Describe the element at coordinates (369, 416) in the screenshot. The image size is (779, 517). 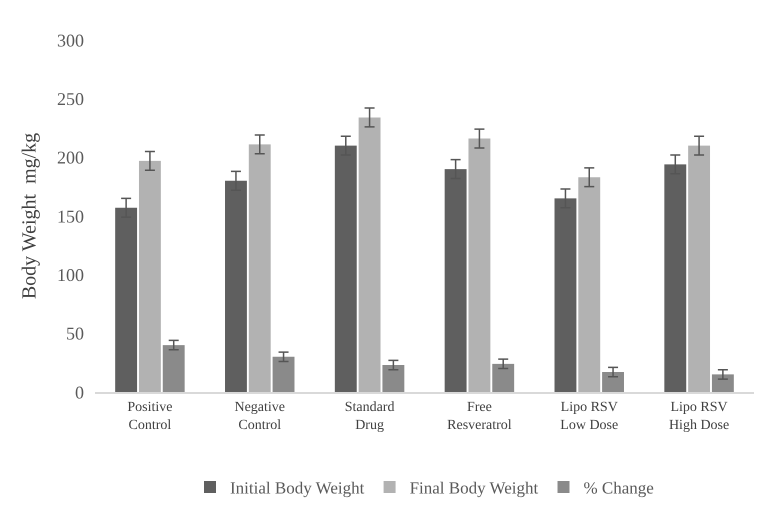
I see `x-tick-label: Standard Drug` at that location.